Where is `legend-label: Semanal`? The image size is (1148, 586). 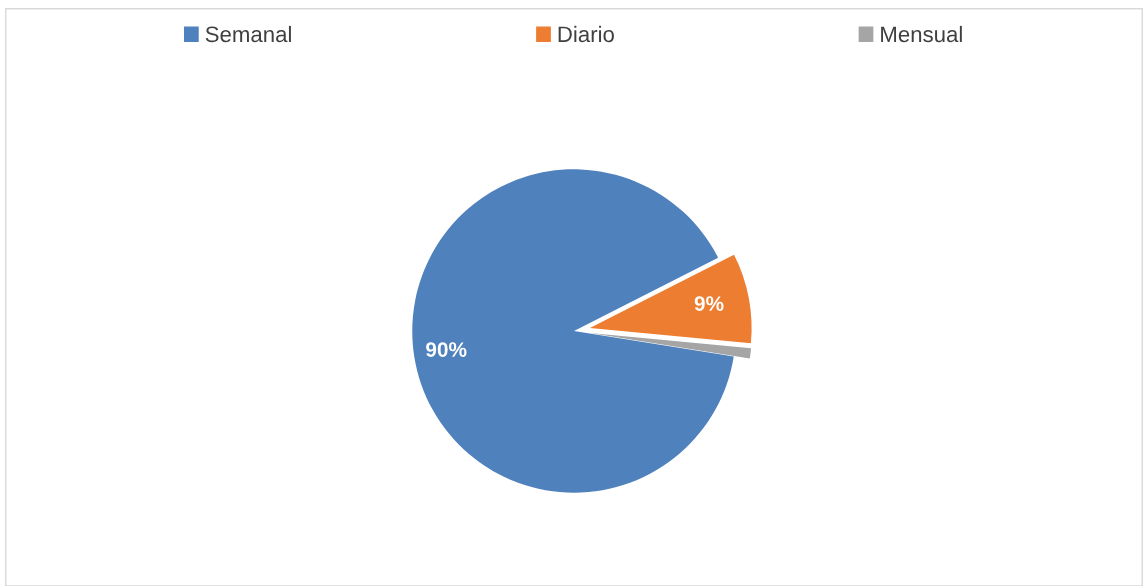
legend-label: Semanal is located at coordinates (248, 34).